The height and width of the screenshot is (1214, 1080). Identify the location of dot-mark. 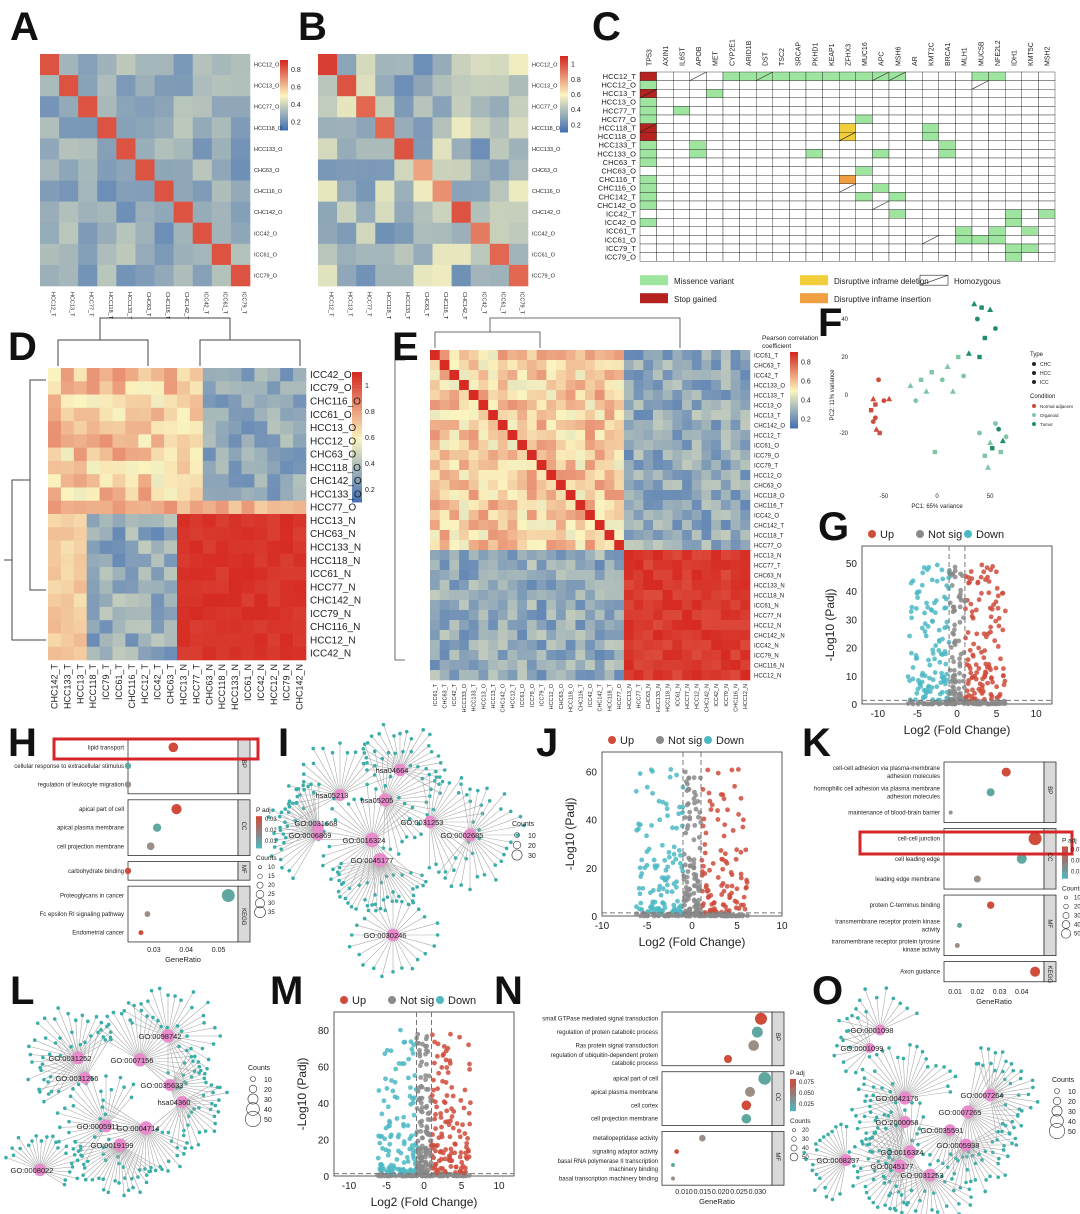
(753, 1045).